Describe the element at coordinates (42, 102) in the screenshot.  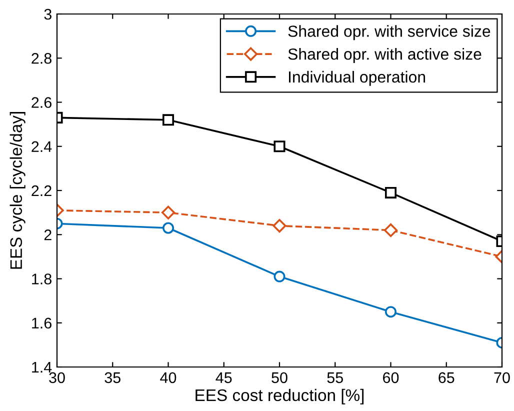
I see `y-tick-label: 2.6` at that location.